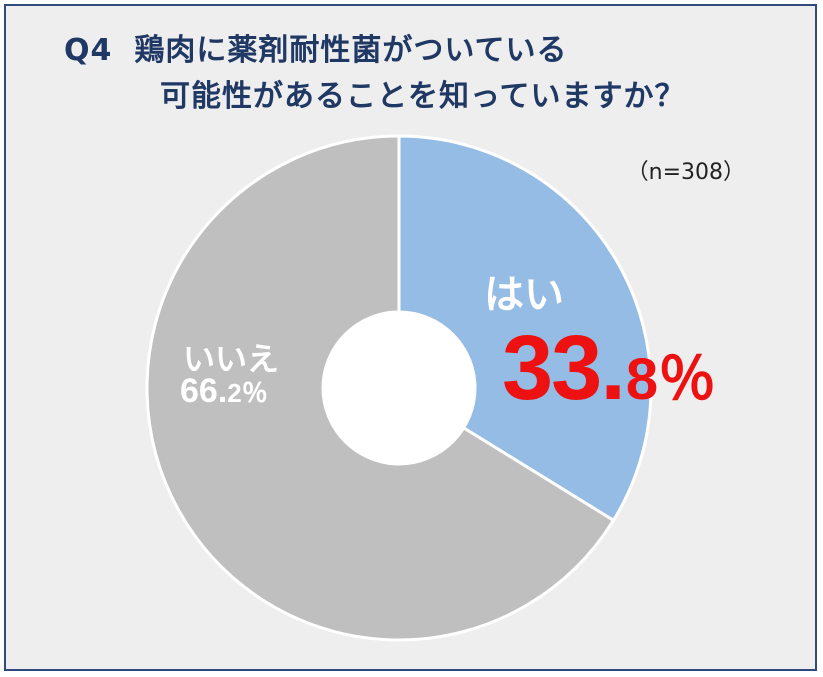  I want to click on slice-value-yes-main: 33., so click(564, 368).